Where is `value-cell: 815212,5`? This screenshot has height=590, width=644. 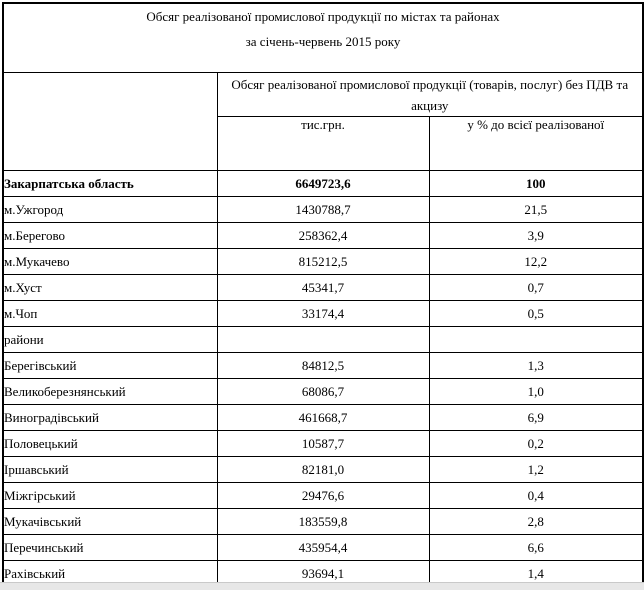 value-cell: 815212,5 is located at coordinates (323, 261).